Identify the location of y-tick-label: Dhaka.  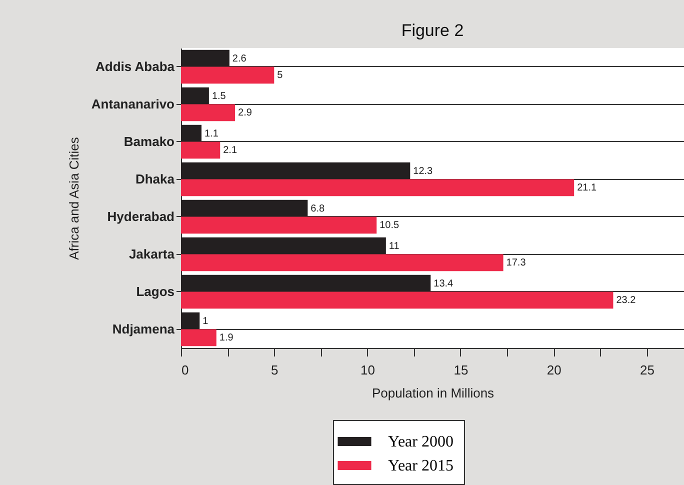
(155, 178).